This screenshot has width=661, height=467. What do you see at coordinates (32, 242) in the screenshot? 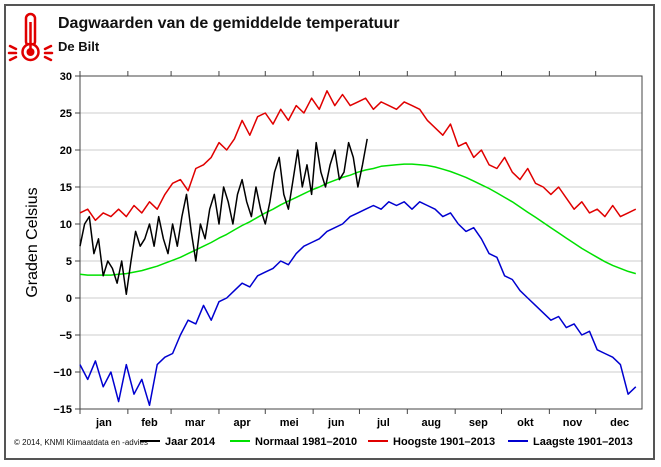
I see `y-axis-label: Graden Celsius` at bounding box center [32, 242].